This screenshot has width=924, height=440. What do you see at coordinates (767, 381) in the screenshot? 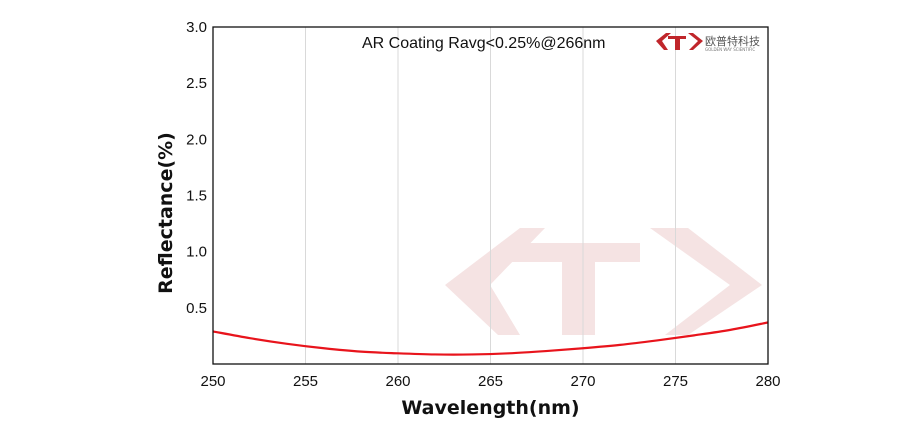
I see `x-tick-label: 280` at bounding box center [767, 381].